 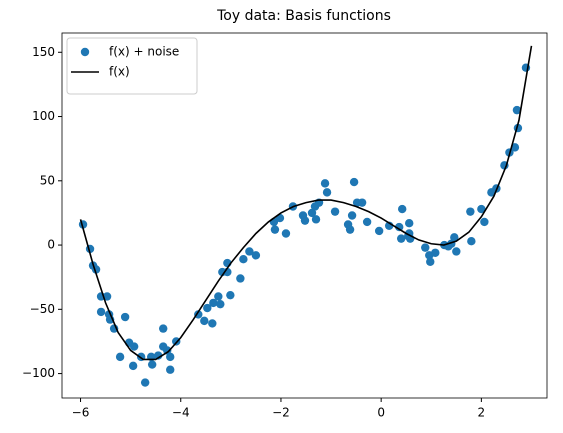 I want to click on legend-box, so click(x=132, y=66).